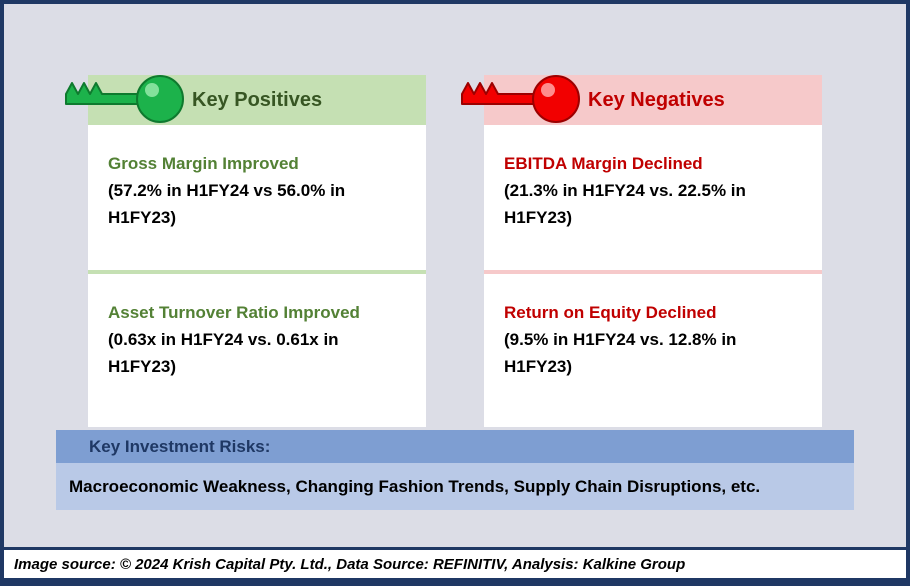 The width and height of the screenshot is (910, 586). Describe the element at coordinates (227, 204) in the screenshot. I see `positive-item-detail: (57.2% in H1FY24 vs 56.0% in H1FY23)` at that location.